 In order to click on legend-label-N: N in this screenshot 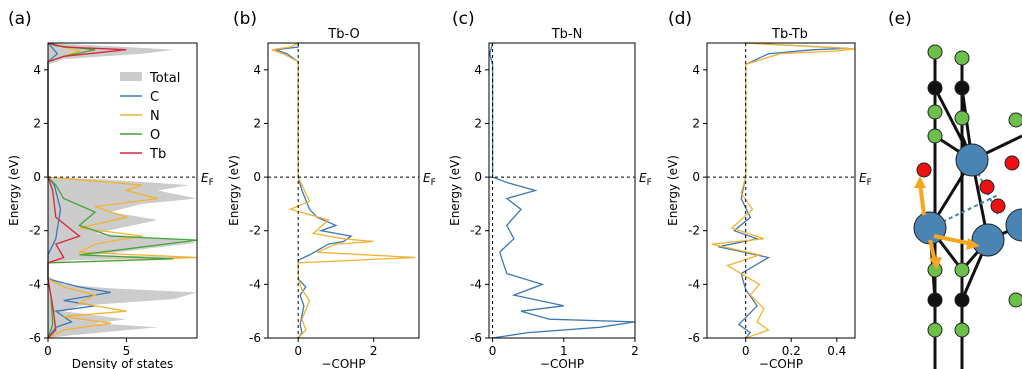, I will do `click(155, 116)`.